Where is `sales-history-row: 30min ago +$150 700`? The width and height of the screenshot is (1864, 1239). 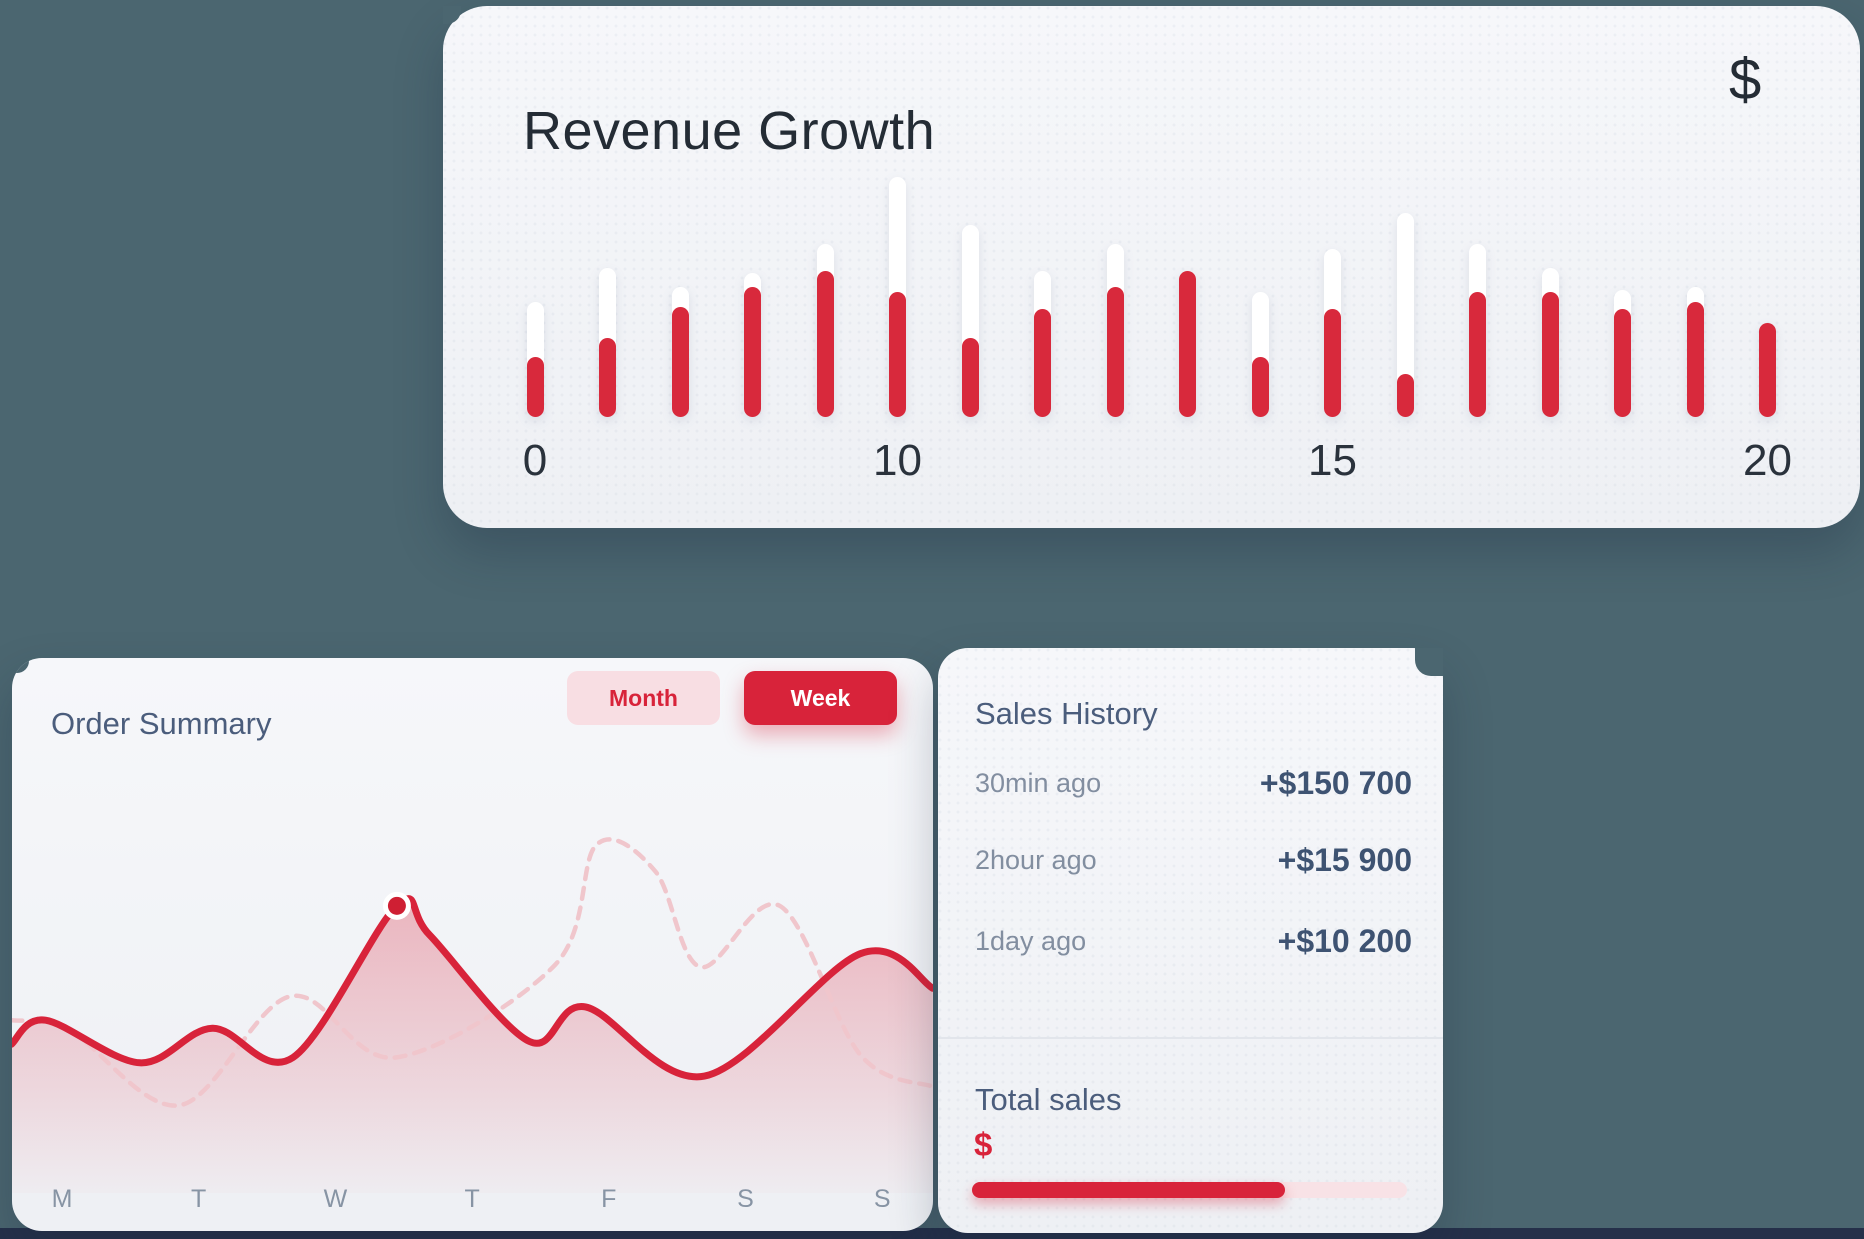 sales-history-row: 30min ago +$150 700 is located at coordinates (1193, 783).